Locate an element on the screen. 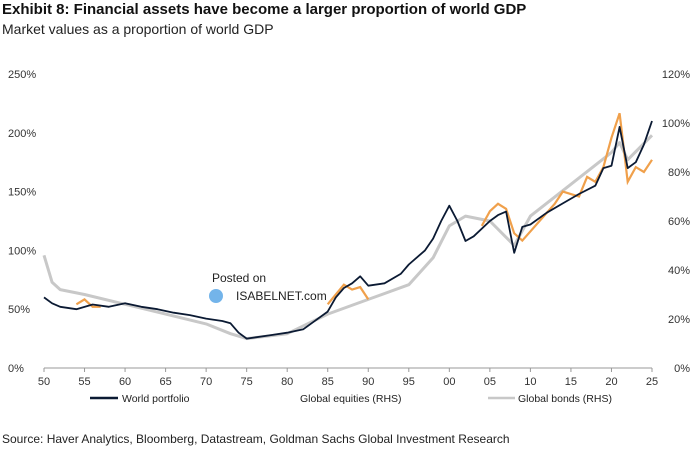 This screenshot has width=700, height=457. x-tick-label: 05 is located at coordinates (490, 382).